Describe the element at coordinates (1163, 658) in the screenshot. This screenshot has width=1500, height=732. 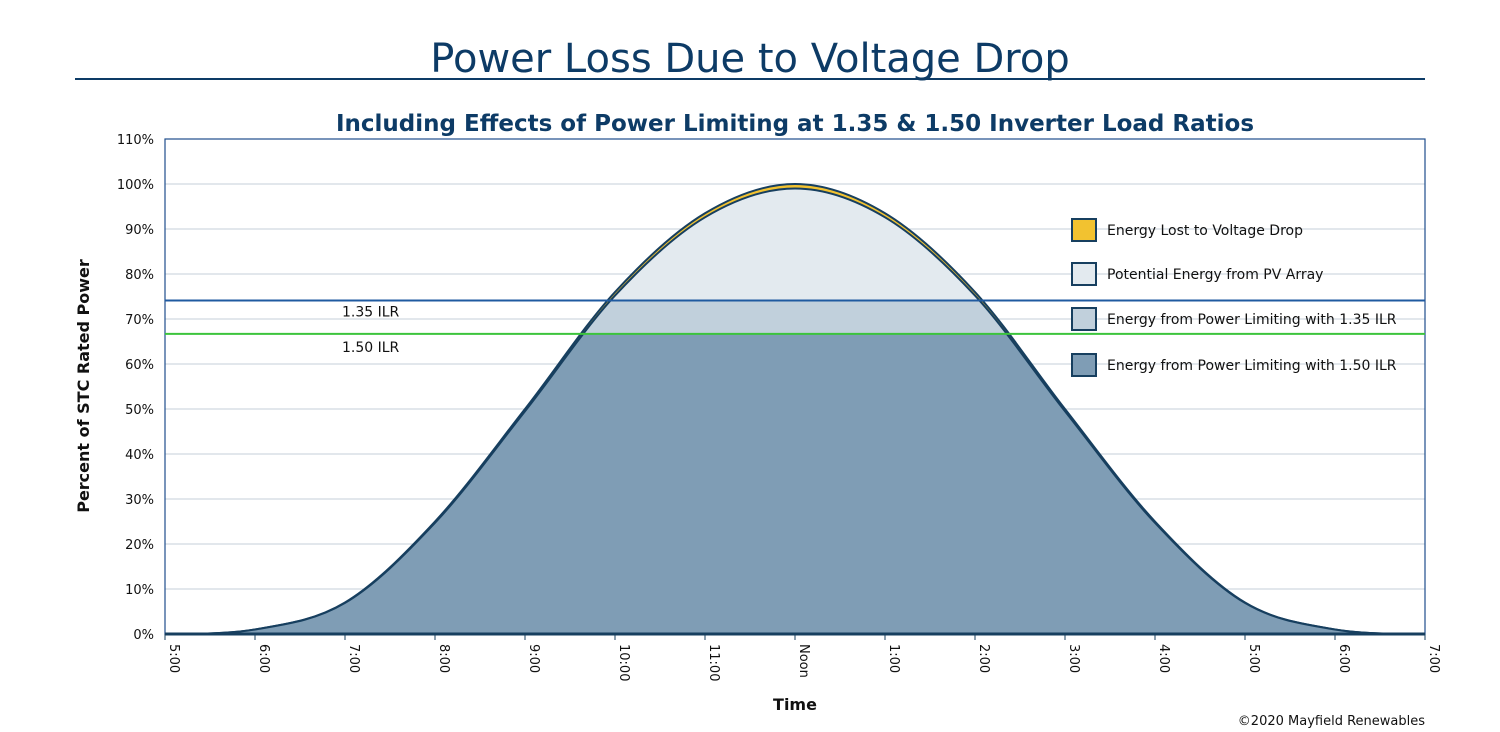
I see `x-tick-label: 4:00` at that location.